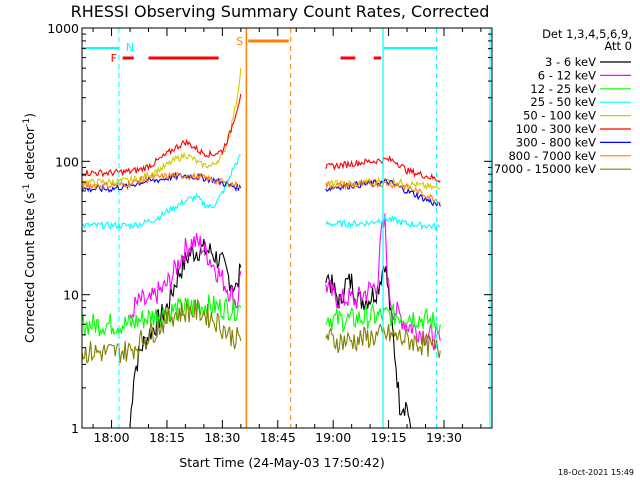 The height and width of the screenshot is (480, 640). Describe the element at coordinates (130, 47) in the screenshot. I see `flag-label-n: N` at that location.